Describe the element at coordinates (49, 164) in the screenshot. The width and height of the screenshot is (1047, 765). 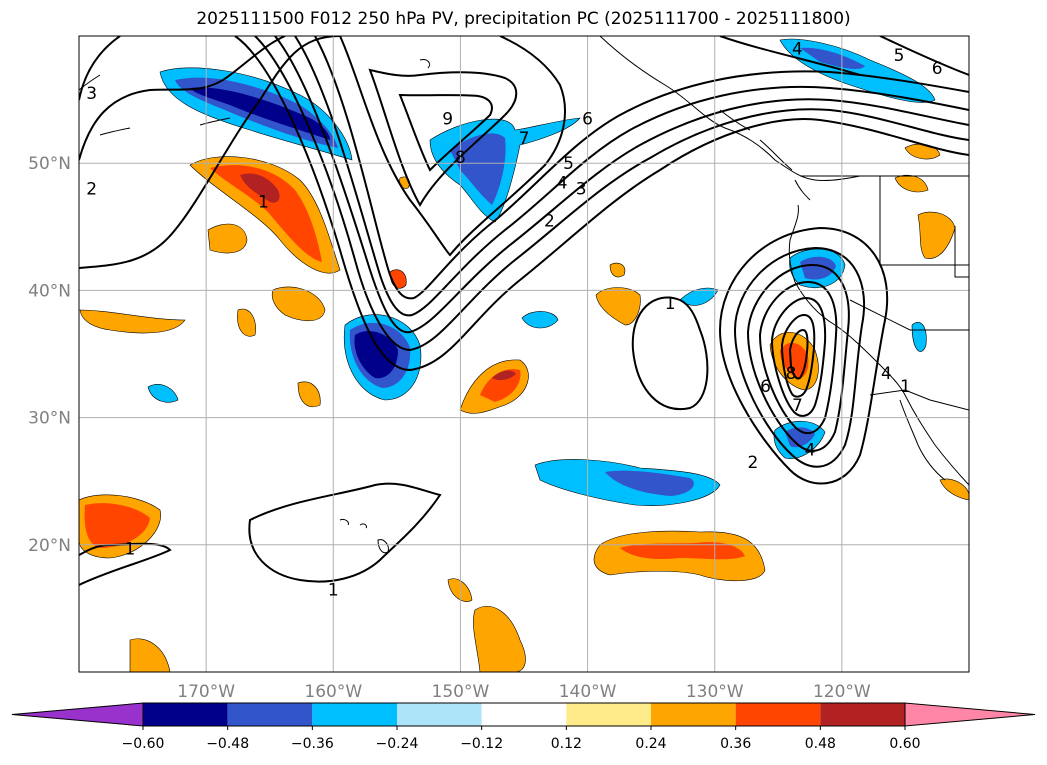
I see `lat-tick-label: 50°N` at that location.